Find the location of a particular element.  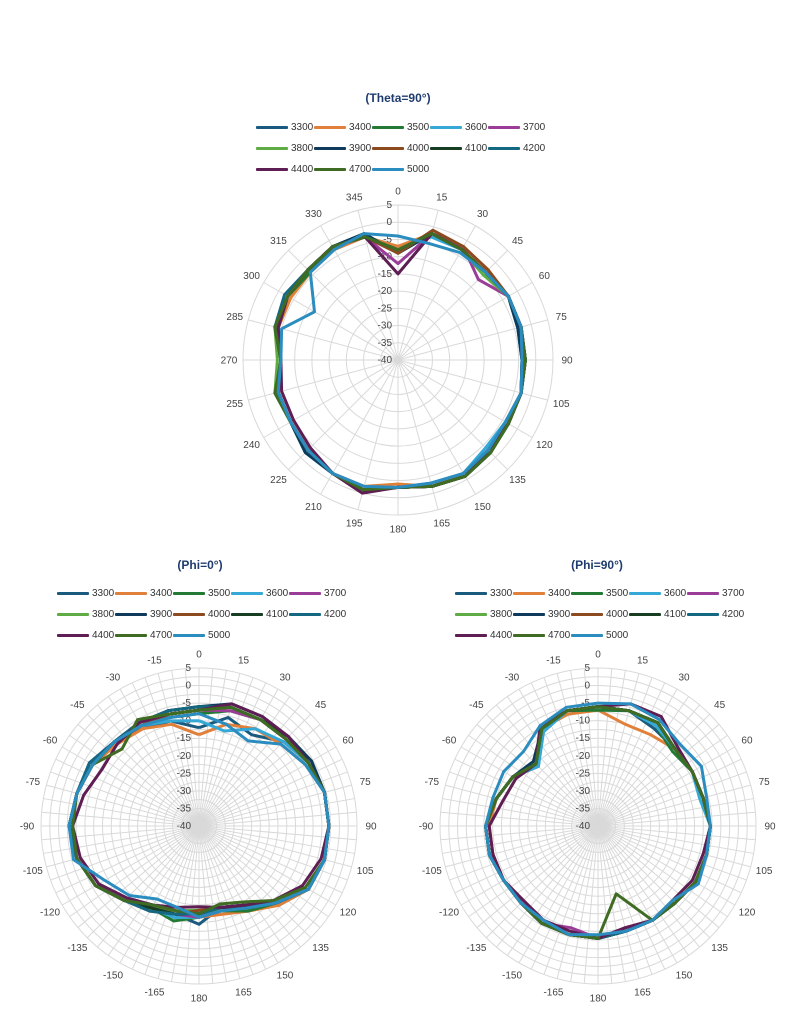

angle-tick-label: 30 is located at coordinates (684, 678).